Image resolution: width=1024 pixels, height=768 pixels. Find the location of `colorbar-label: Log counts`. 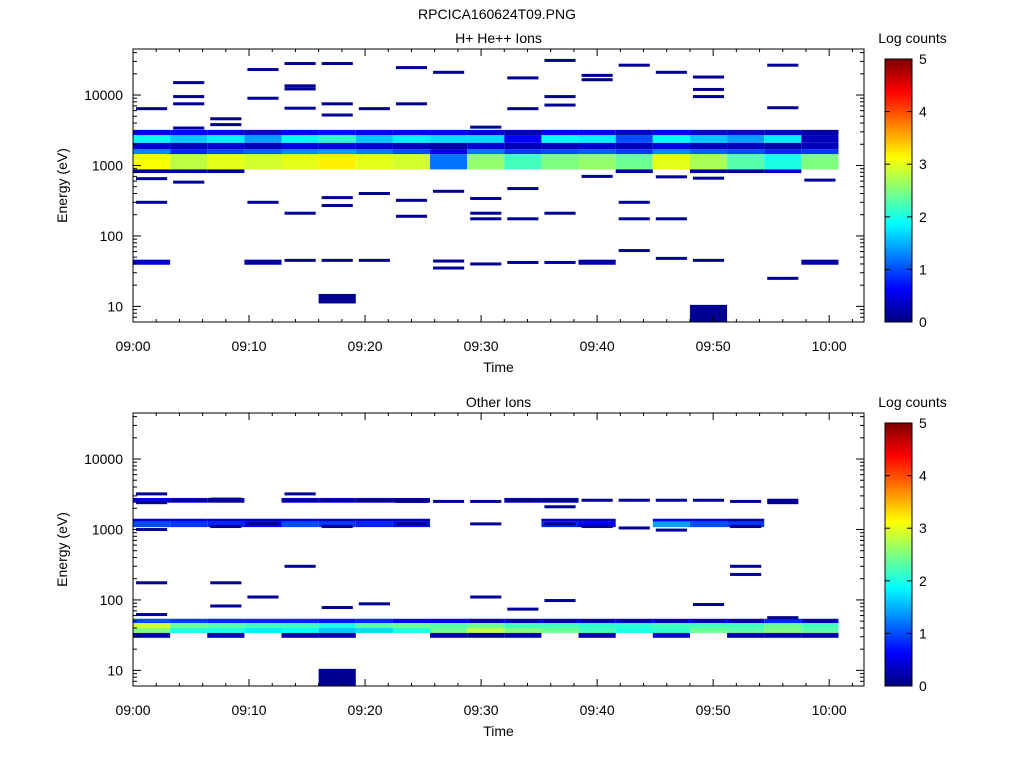

colorbar-label: Log counts is located at coordinates (912, 402).